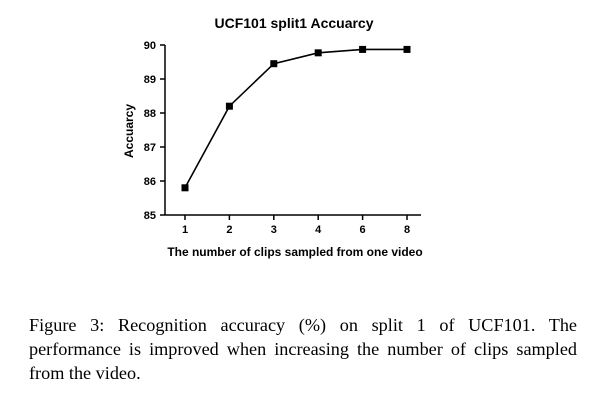 The height and width of the screenshot is (401, 595). I want to click on series-line, so click(295, 118).